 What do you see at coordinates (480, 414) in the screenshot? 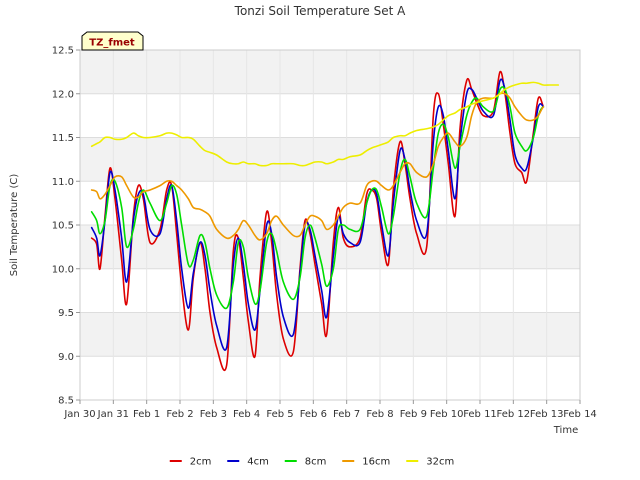
I see `x-tick-label: Feb 11` at bounding box center [480, 414].